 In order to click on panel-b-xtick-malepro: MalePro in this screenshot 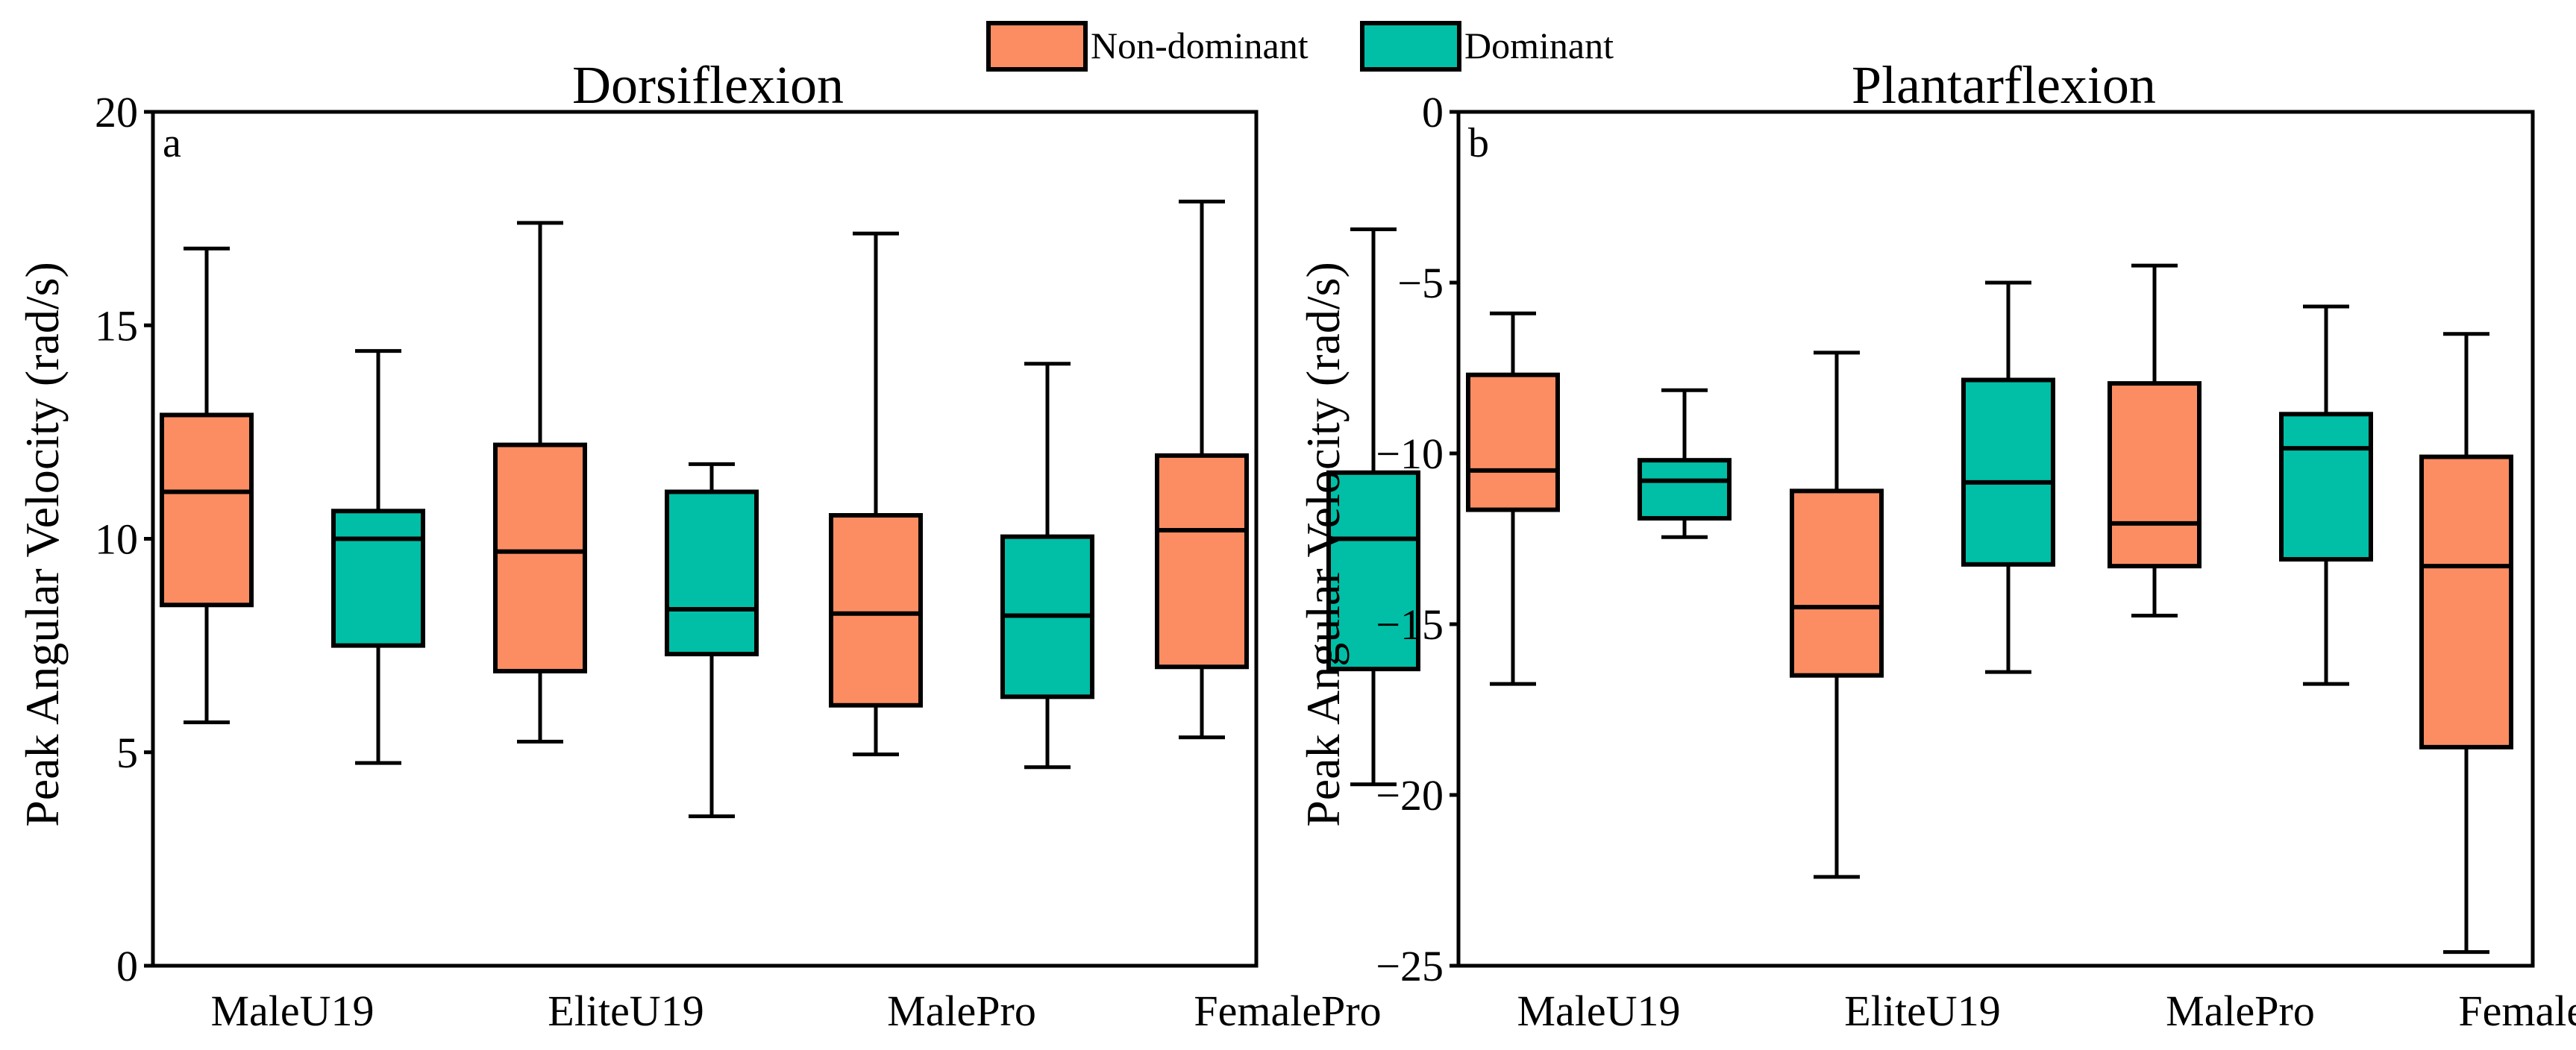, I will do `click(2240, 1011)`.